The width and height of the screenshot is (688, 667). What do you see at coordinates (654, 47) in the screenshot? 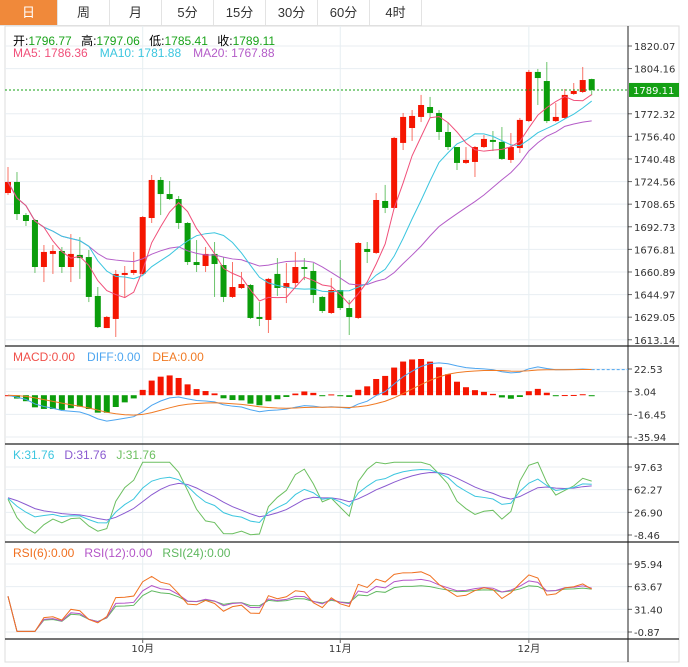
I see `price-tick-label: 1820.07` at bounding box center [654, 47].